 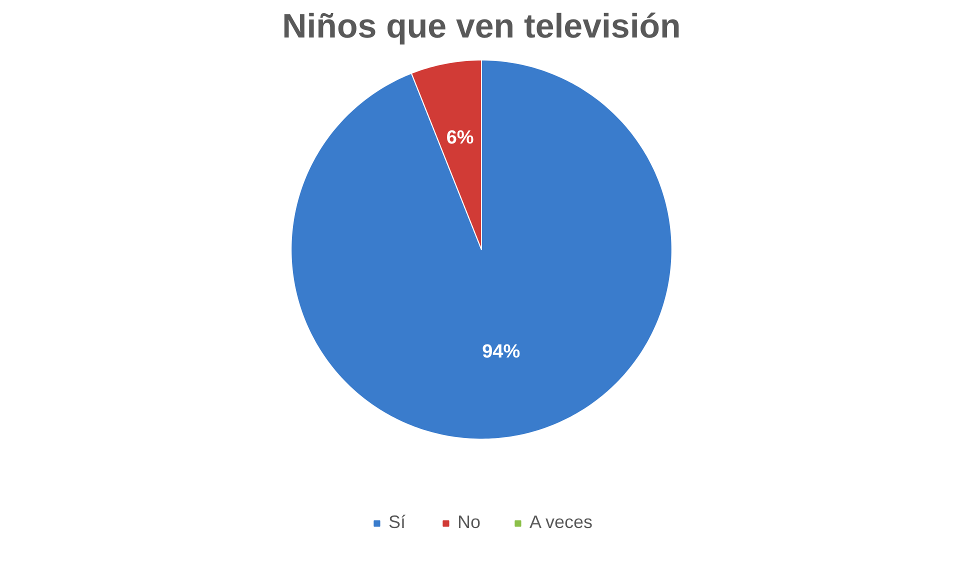 What do you see at coordinates (561, 522) in the screenshot?
I see `legend-label: A veces` at bounding box center [561, 522].